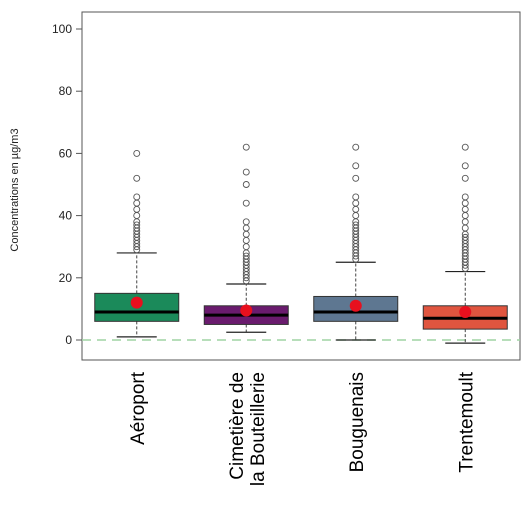 This screenshot has width=524, height=530. Describe the element at coordinates (62, 29) in the screenshot. I see `y-tick-label: 100` at that location.